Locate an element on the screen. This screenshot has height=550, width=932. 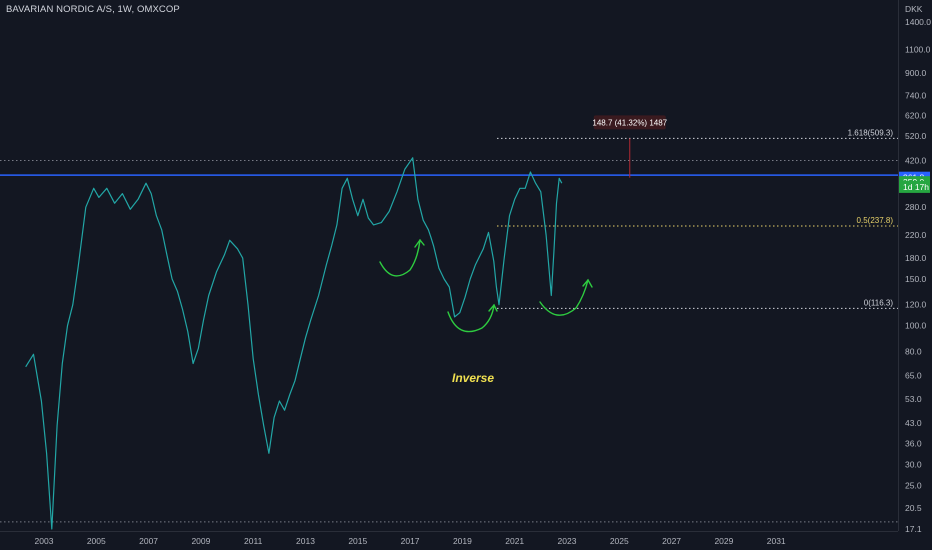
y-tick-label: 1400.0 is located at coordinates (918, 22).